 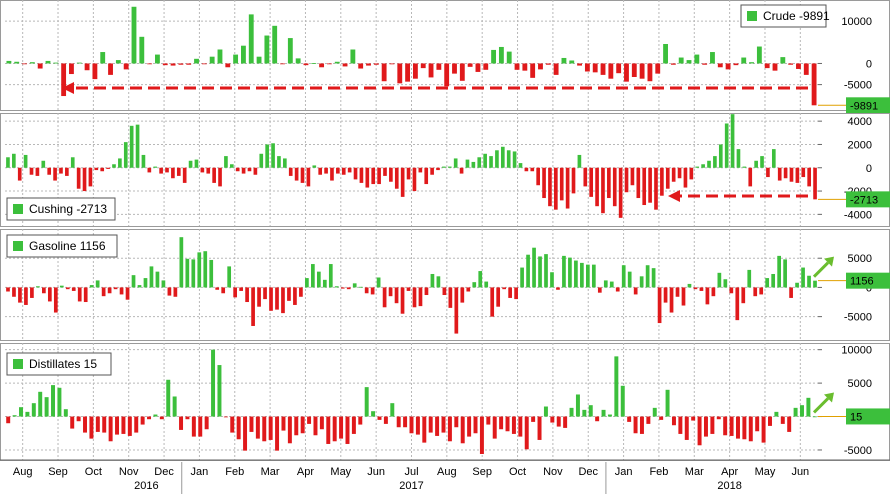 I want to click on y-tick-label: 10000, so click(x=856, y=22).